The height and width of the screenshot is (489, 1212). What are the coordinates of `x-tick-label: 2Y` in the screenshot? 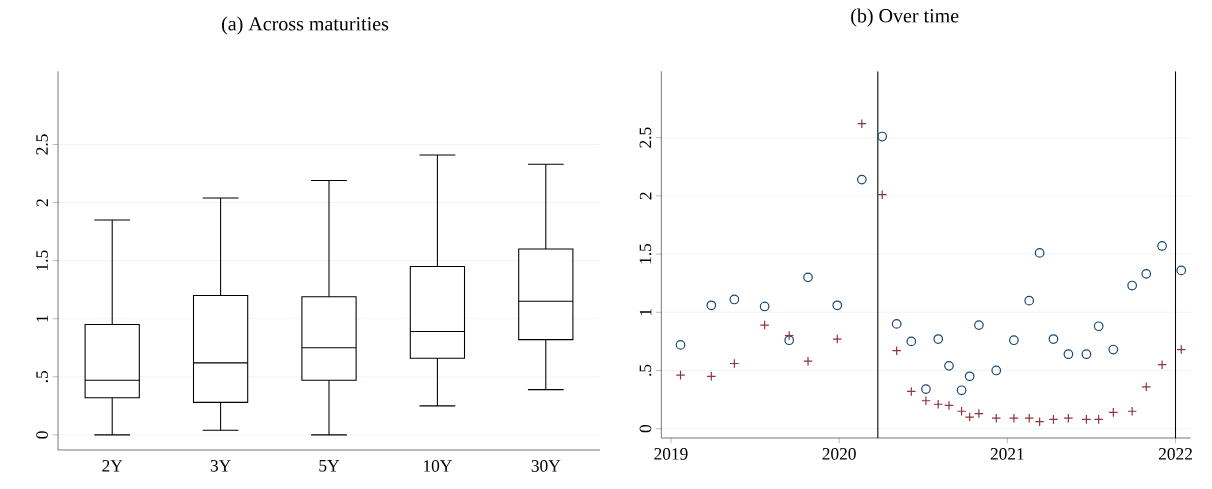 It's located at (112, 466).